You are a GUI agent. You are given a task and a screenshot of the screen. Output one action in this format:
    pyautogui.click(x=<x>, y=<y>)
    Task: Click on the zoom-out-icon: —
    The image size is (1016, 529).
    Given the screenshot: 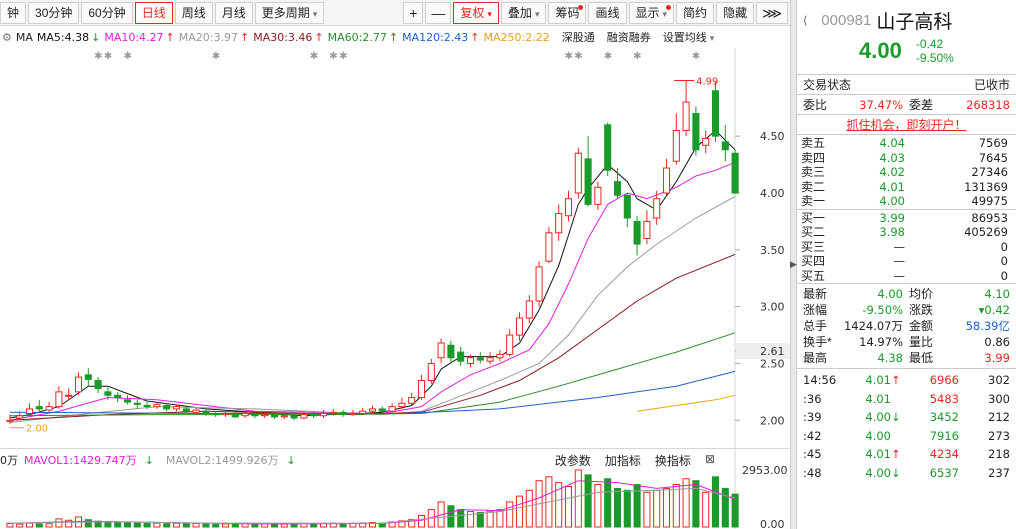 What is the action you would take?
    pyautogui.click(x=438, y=12)
    